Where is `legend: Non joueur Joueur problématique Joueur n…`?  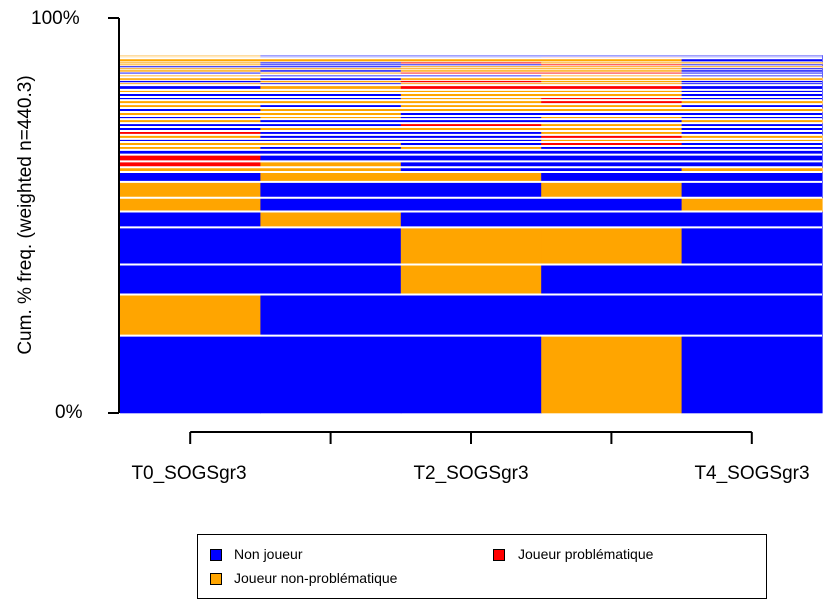 legend: Non joueur Joueur problématique Joueur n… is located at coordinates (482, 566).